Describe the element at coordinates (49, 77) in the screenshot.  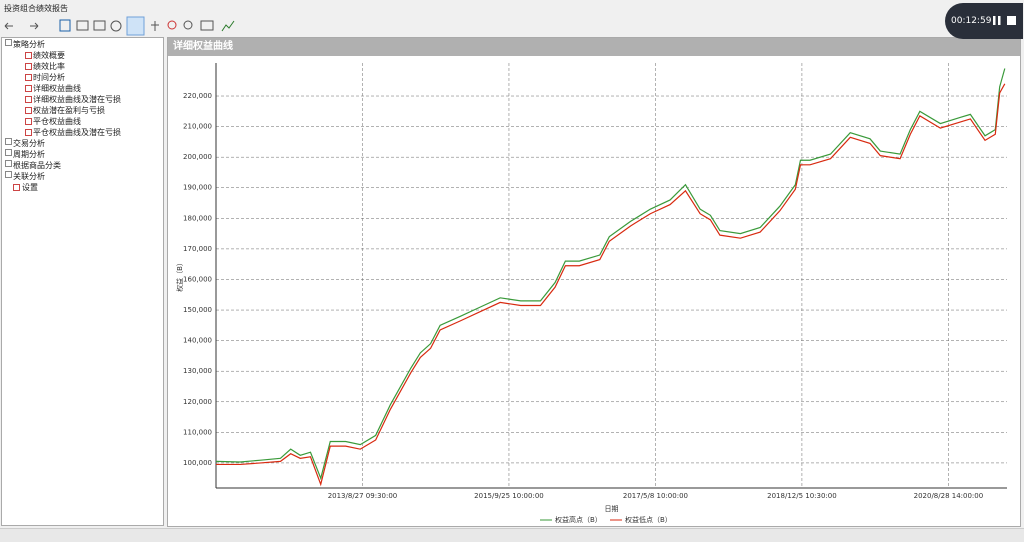
I see `tree-leaf: 时间分析` at that location.